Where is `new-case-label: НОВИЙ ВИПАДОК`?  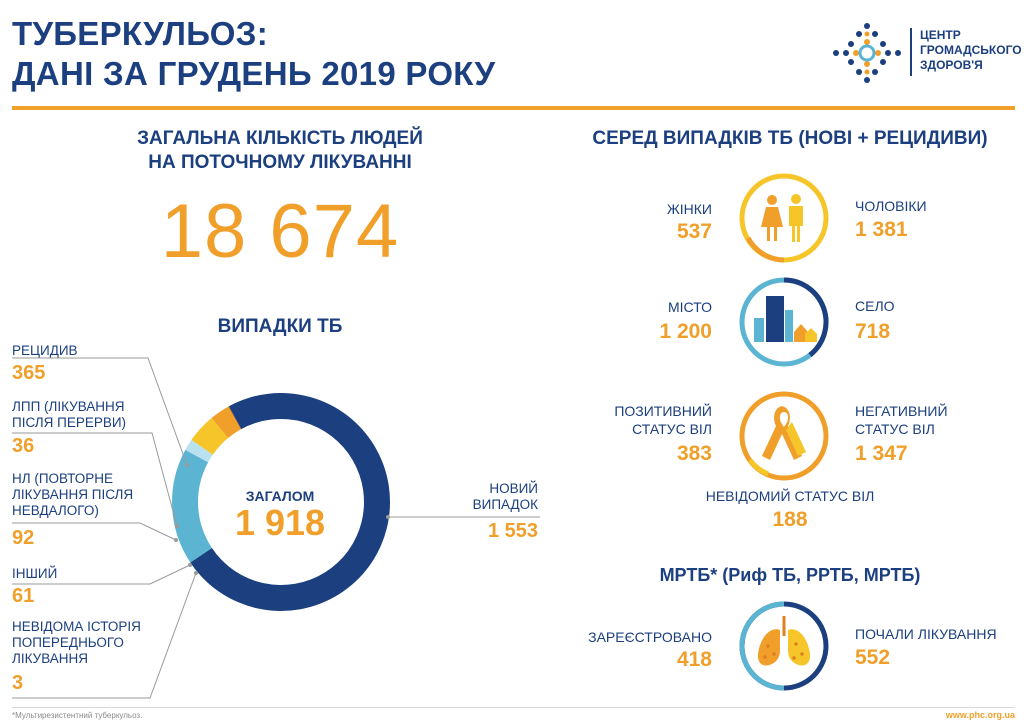 new-case-label: НОВИЙ ВИПАДОК is located at coordinates (505, 496).